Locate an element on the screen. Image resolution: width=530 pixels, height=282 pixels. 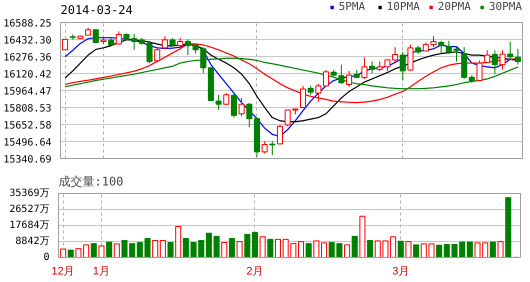
y-tick-label: 16276.36 is located at coordinates (27, 58).